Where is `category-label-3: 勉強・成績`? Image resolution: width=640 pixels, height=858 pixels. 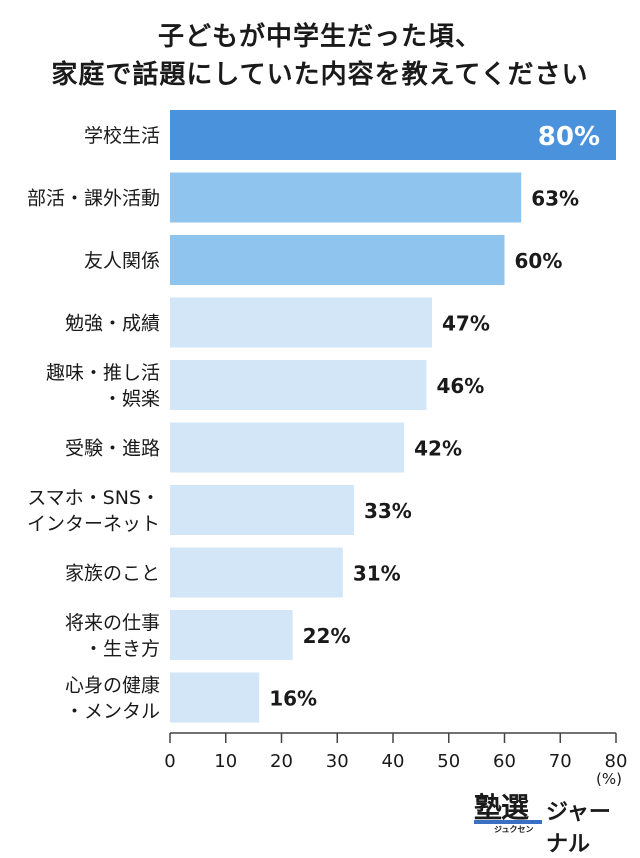
category-label-3: 勉強・成績 is located at coordinates (112, 324).